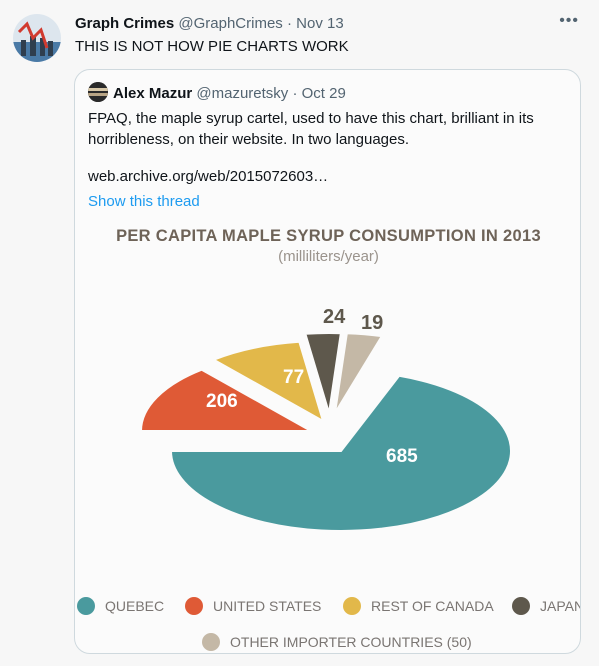  What do you see at coordinates (328, 256) in the screenshot?
I see `chart-subtitle: (milliliters/year)` at bounding box center [328, 256].